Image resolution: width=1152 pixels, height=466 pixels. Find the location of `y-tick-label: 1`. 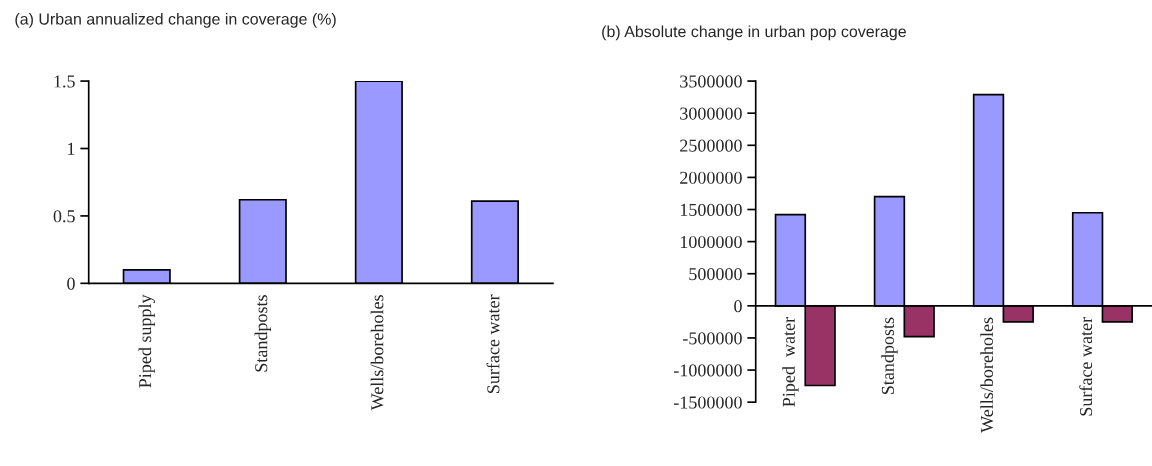

y-tick-label: 1 is located at coordinates (71, 148).